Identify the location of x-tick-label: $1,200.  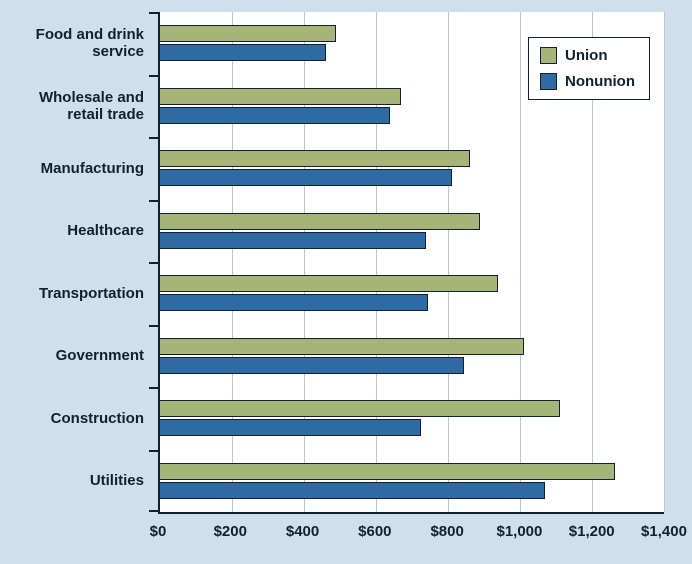
(591, 531).